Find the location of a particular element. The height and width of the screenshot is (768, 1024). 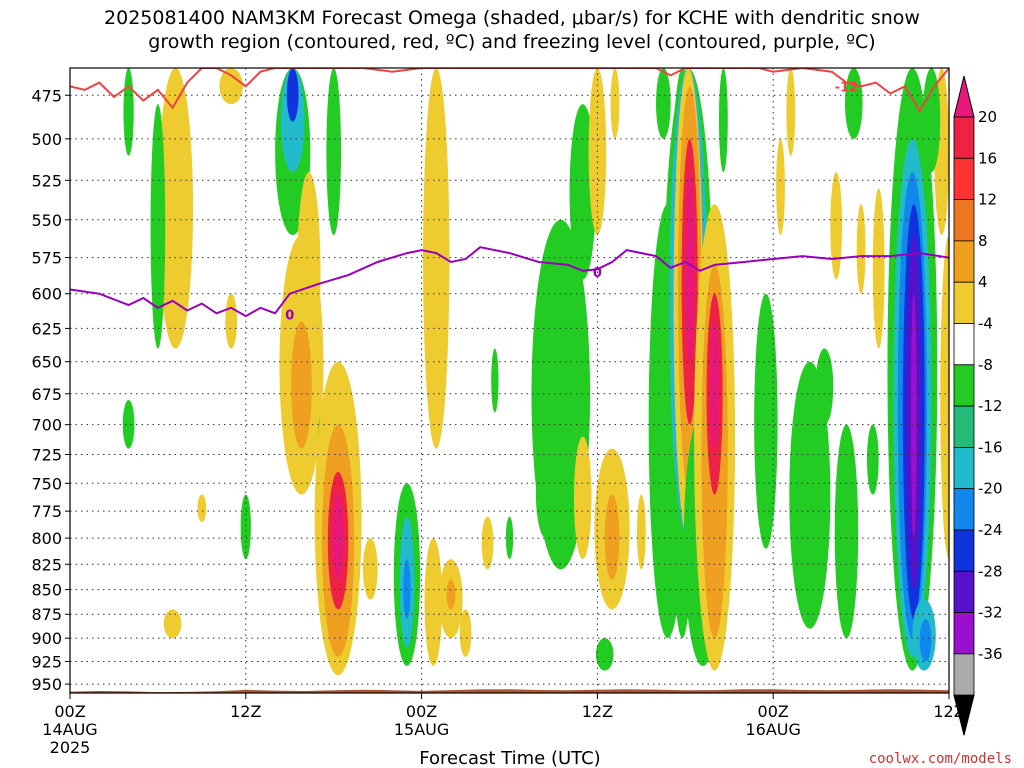

y-tick-label: 900 is located at coordinates (46, 638).